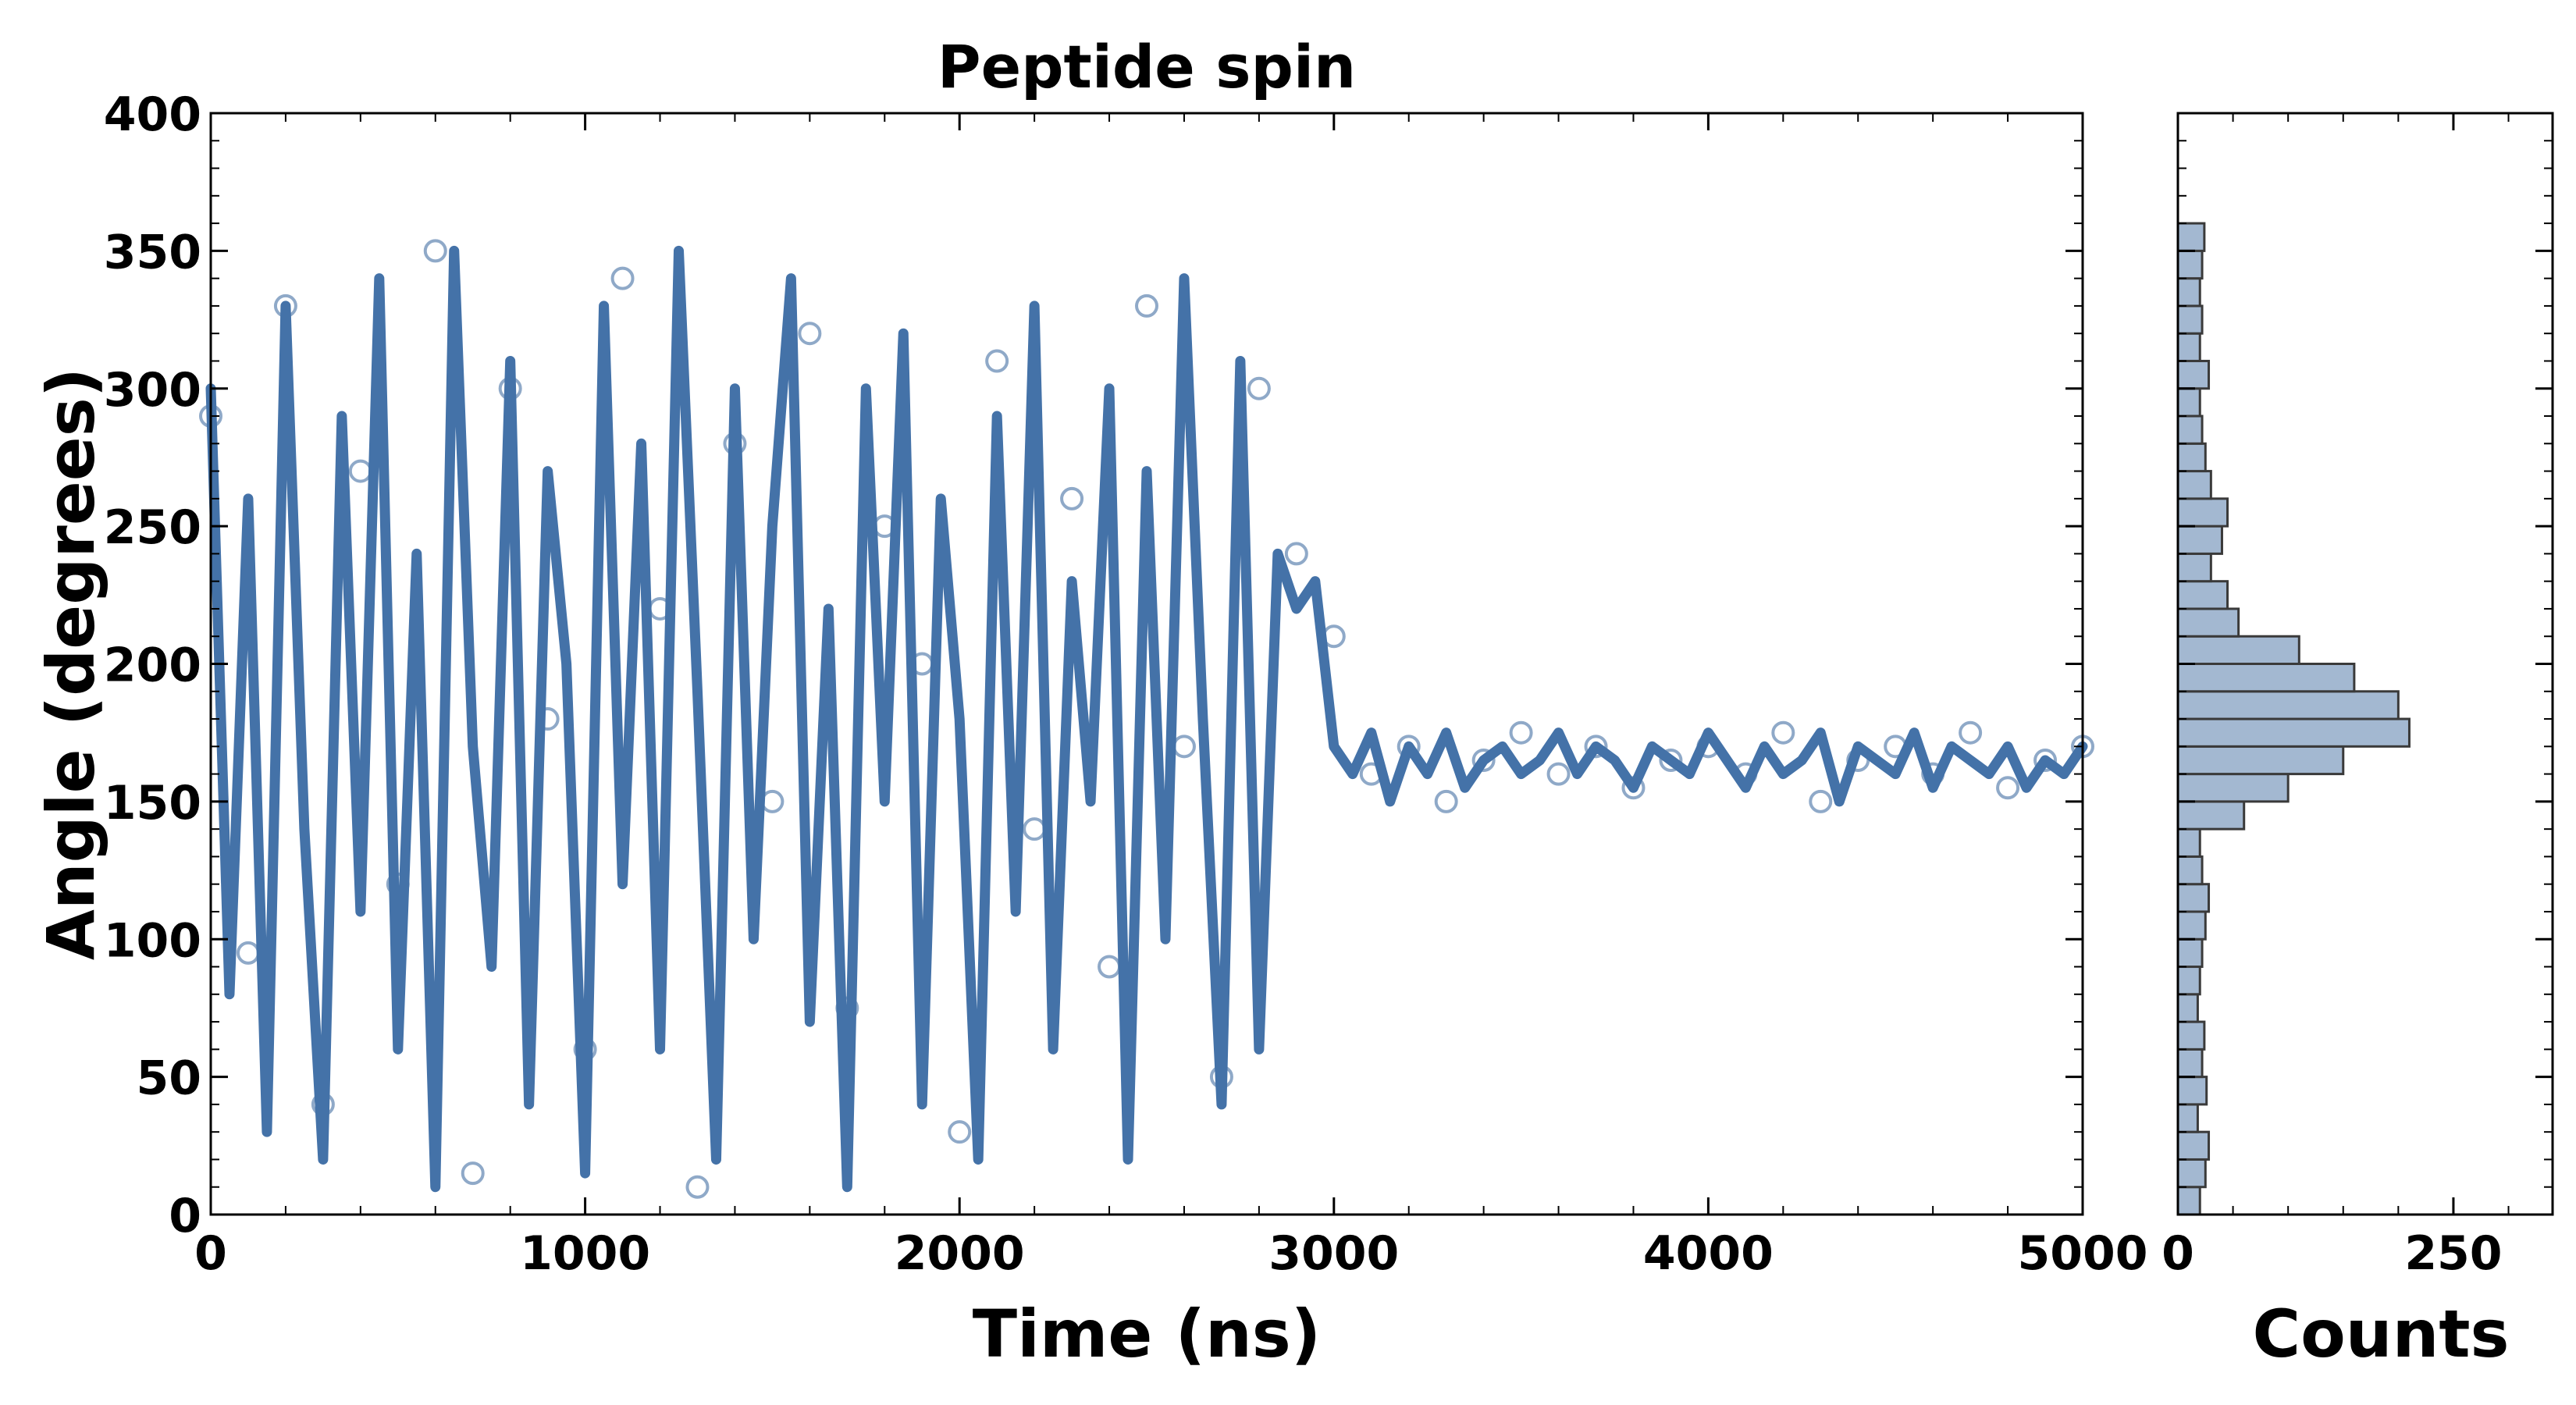  I want to click on y-tick-label: 50, so click(169, 1079).